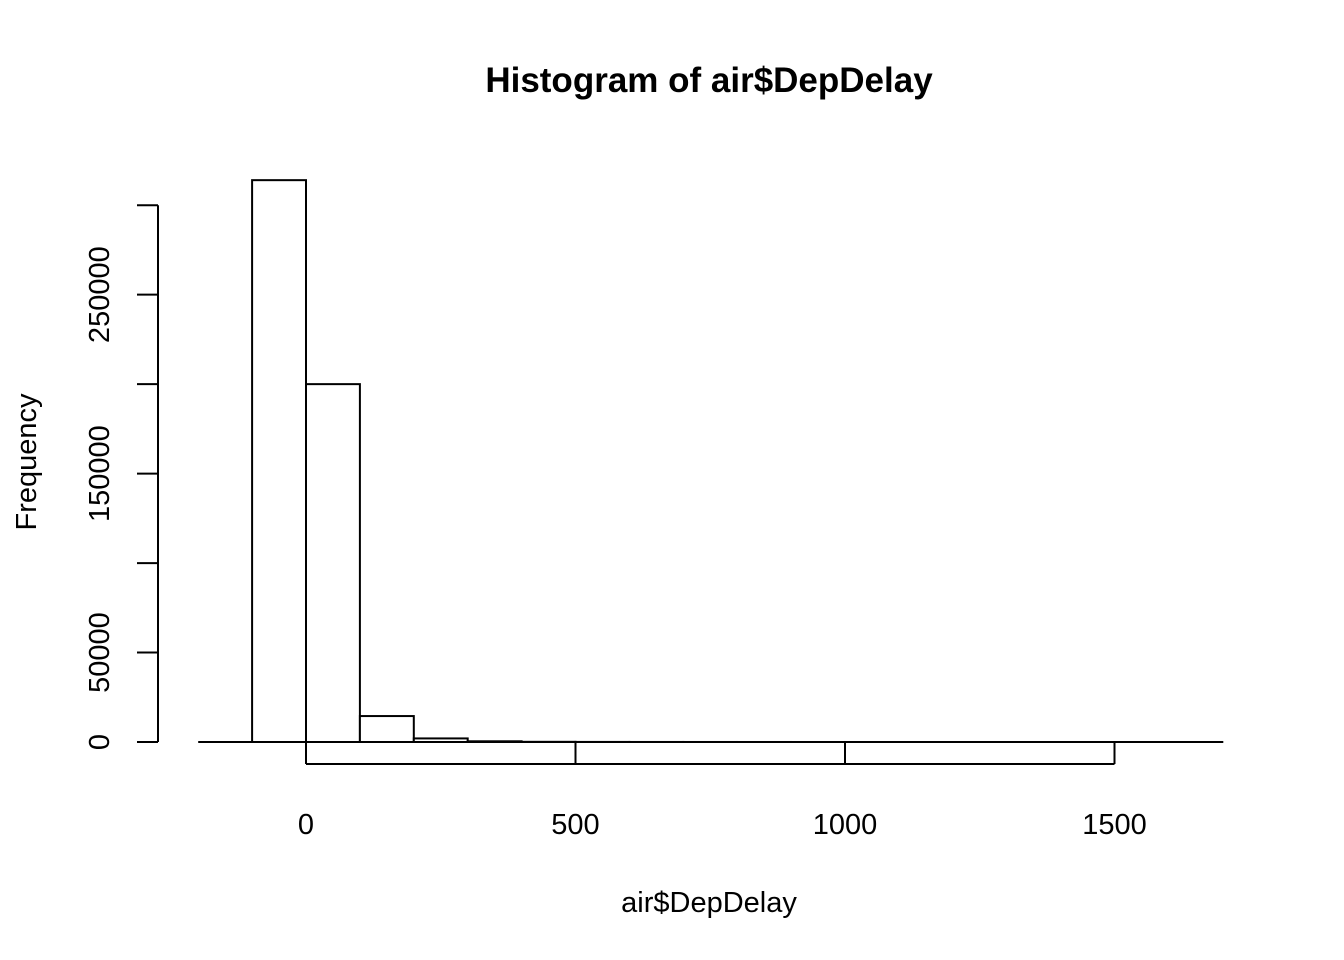 The width and height of the screenshot is (1344, 960). Describe the element at coordinates (1114, 825) in the screenshot. I see `x-tick-label: 1500` at that location.